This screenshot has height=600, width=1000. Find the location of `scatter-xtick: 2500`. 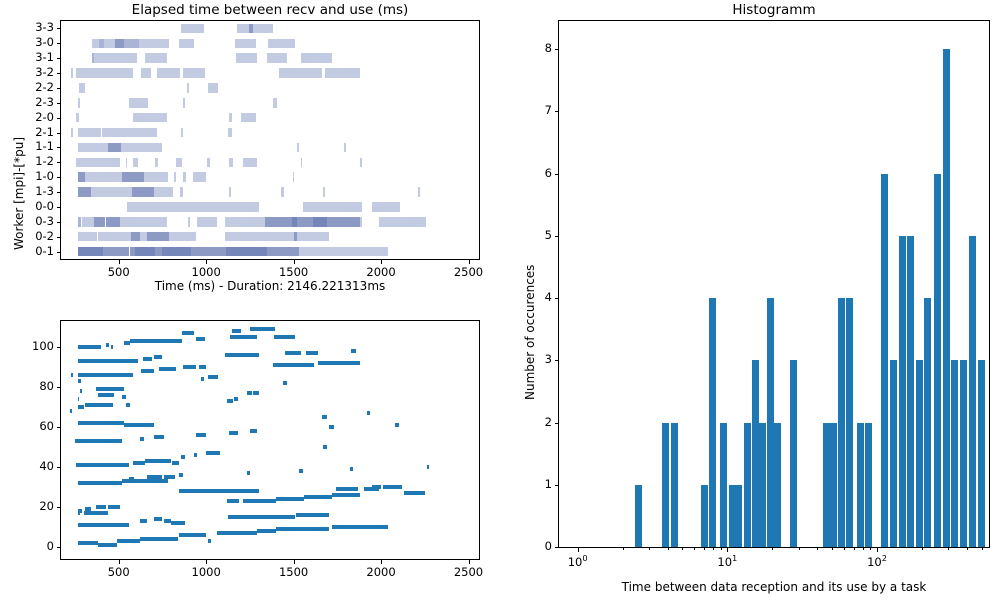

scatter-xtick: 2500 is located at coordinates (468, 572).